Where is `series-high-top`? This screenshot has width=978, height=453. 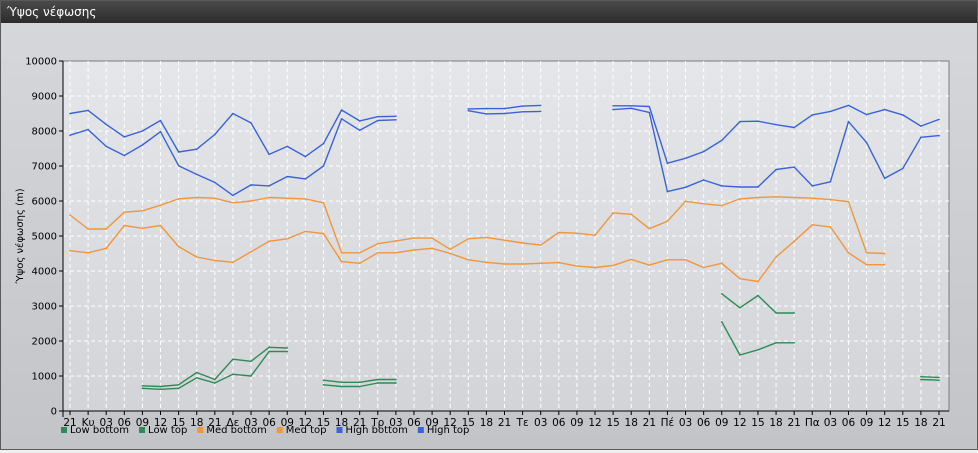 series-high-top is located at coordinates (504, 134).